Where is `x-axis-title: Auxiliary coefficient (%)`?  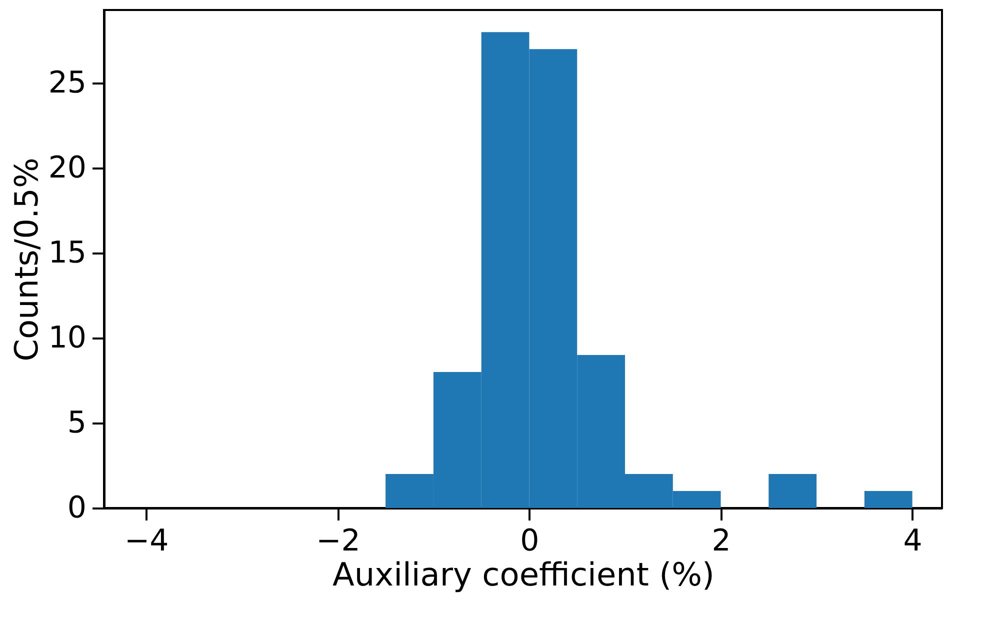
x-axis-title: Auxiliary coefficient (%) is located at coordinates (523, 575).